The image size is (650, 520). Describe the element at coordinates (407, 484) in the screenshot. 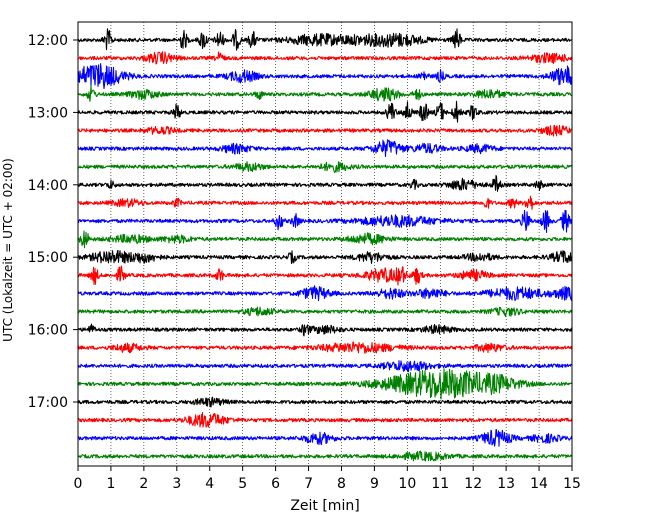

I see `x-tick-label-10: 10` at that location.